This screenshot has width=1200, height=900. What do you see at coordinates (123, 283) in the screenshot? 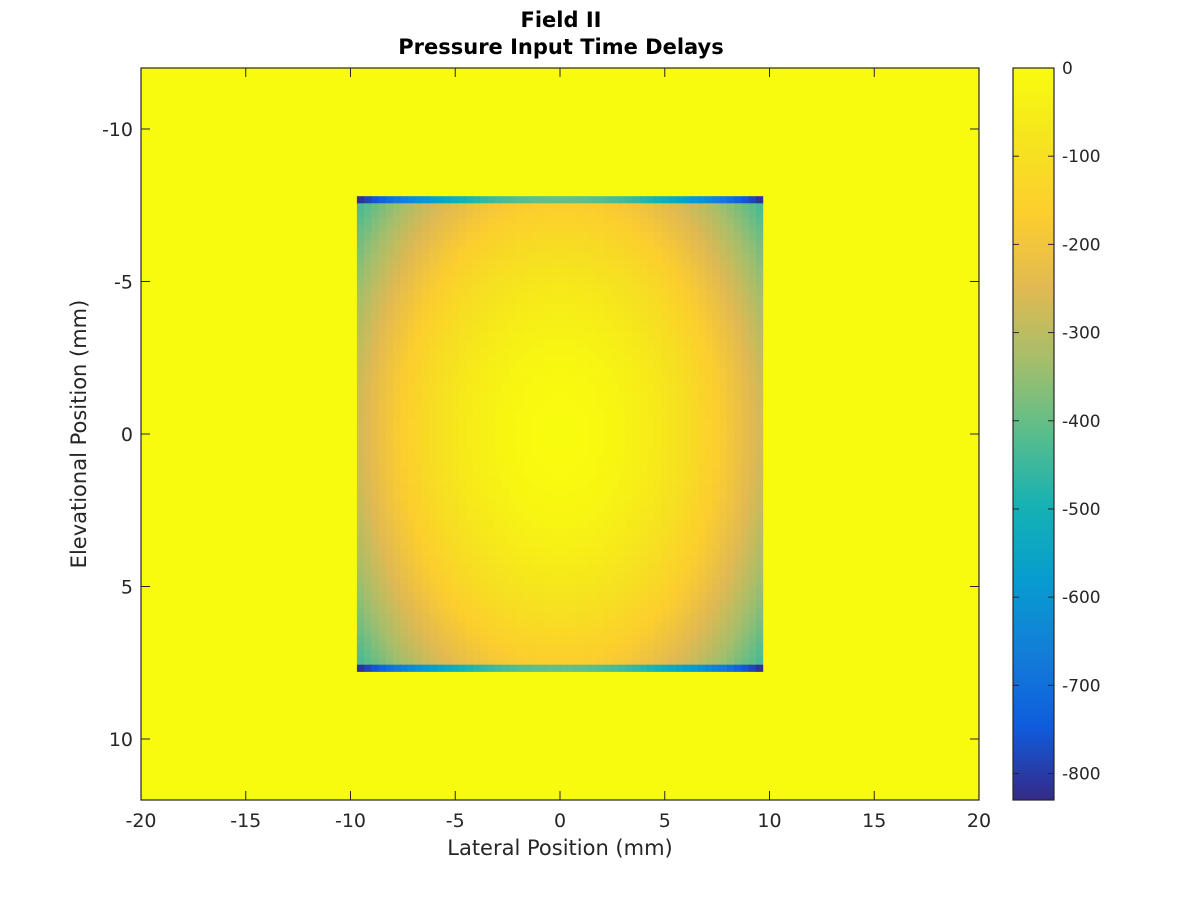
I see `y-tick-label: -5` at bounding box center [123, 283].